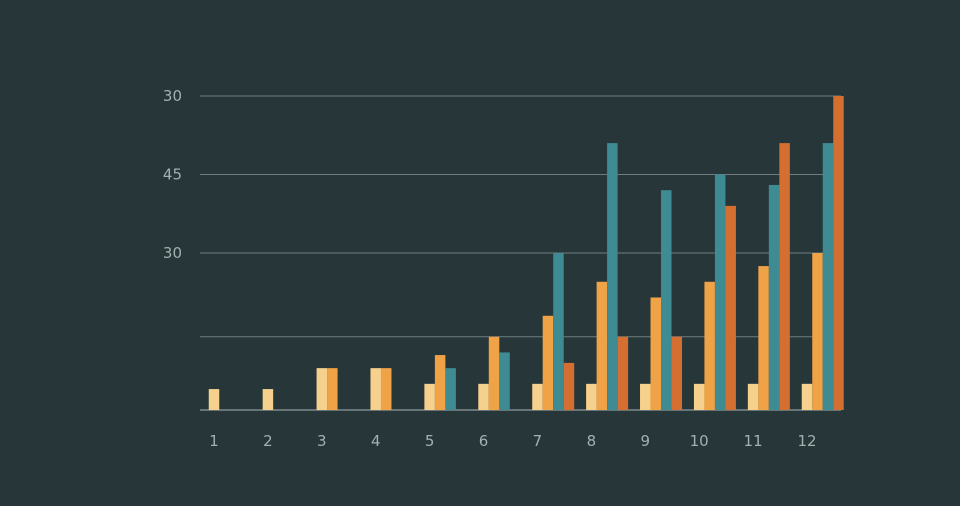 Image resolution: width=960 pixels, height=506 pixels. What do you see at coordinates (699, 441) in the screenshot?
I see `x-tick-label: 10` at bounding box center [699, 441].